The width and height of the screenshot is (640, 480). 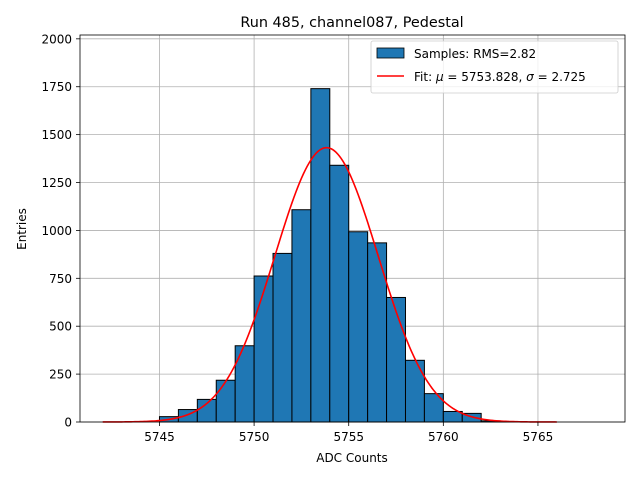 What do you see at coordinates (560, 77) in the screenshot?
I see `legend-fit-sigma-value: = 2.725` at bounding box center [560, 77].